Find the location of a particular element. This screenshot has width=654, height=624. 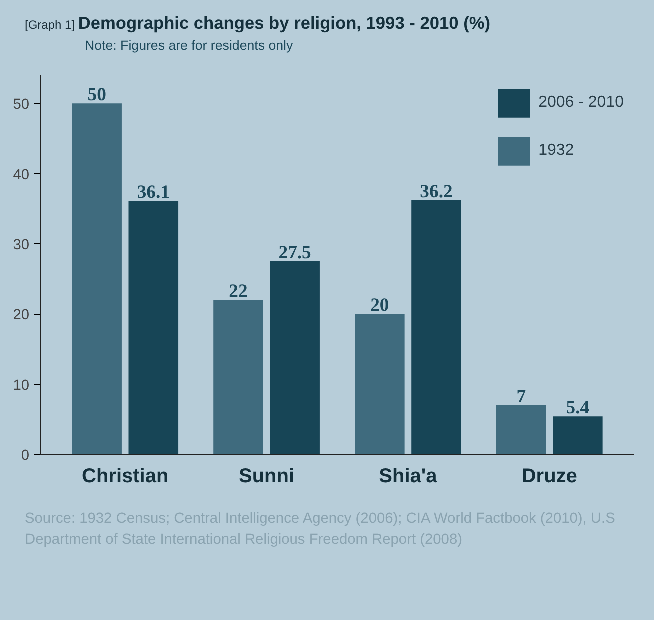

data-label: 22 is located at coordinates (238, 291).